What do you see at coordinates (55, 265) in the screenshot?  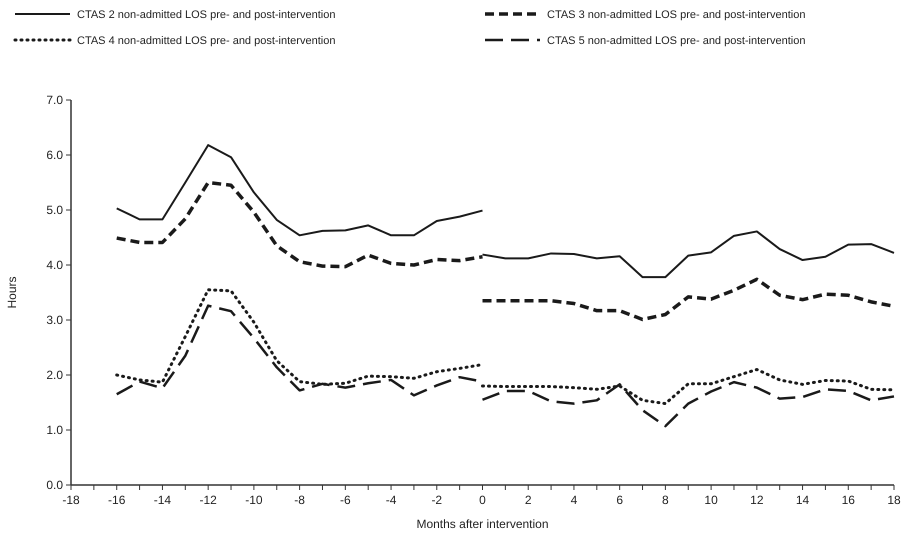 I see `y-tick-label: 4.0` at bounding box center [55, 265].